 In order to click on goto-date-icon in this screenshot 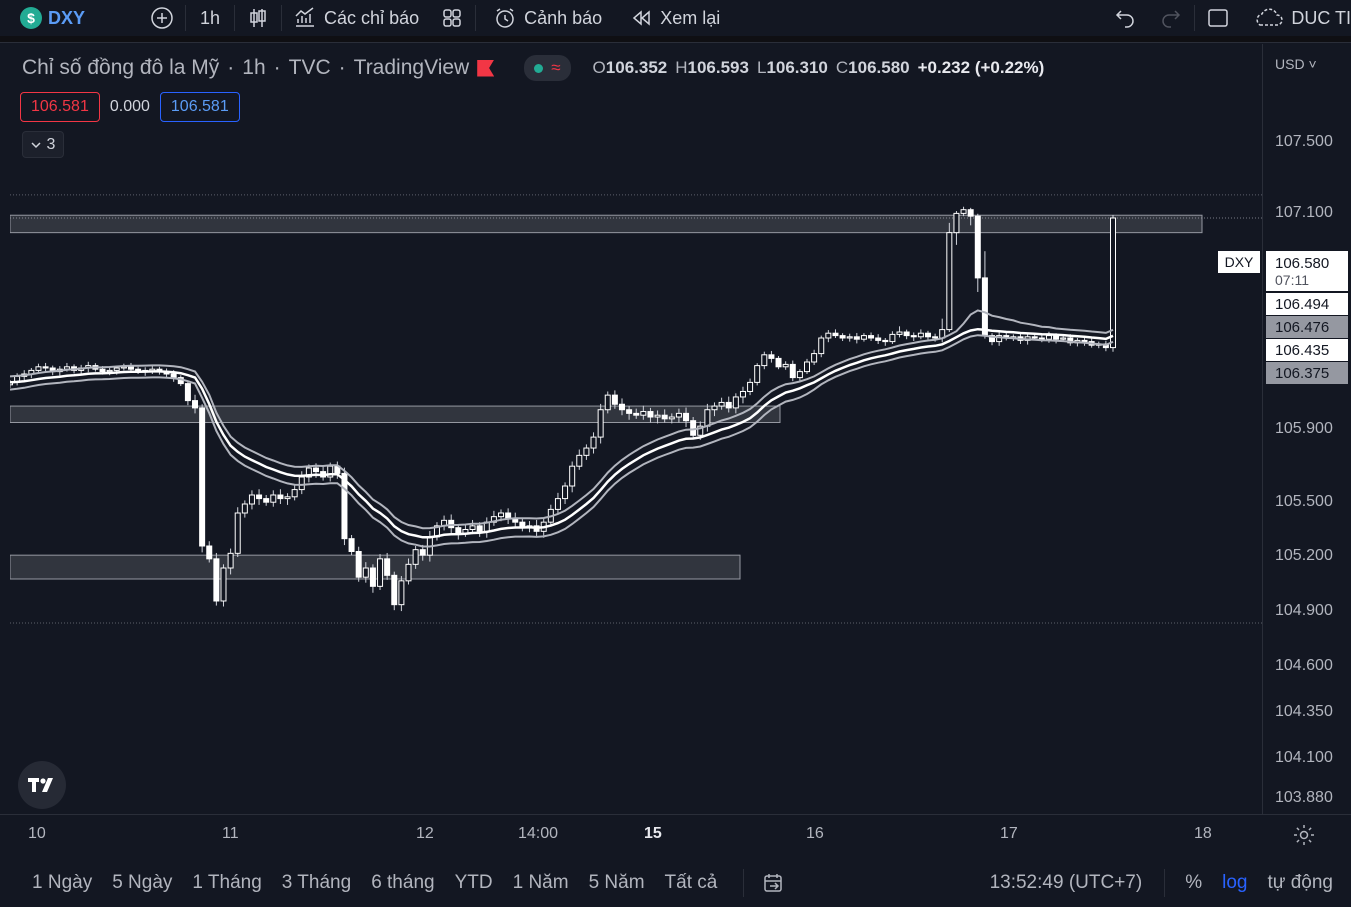, I will do `click(773, 883)`.